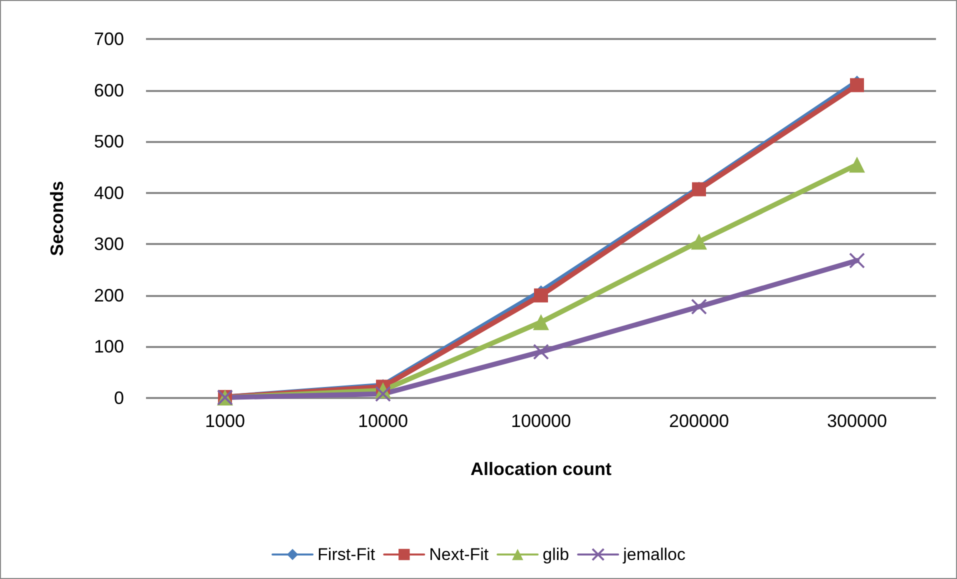  What do you see at coordinates (109, 39) in the screenshot?
I see `y-tick-label: 700` at bounding box center [109, 39].